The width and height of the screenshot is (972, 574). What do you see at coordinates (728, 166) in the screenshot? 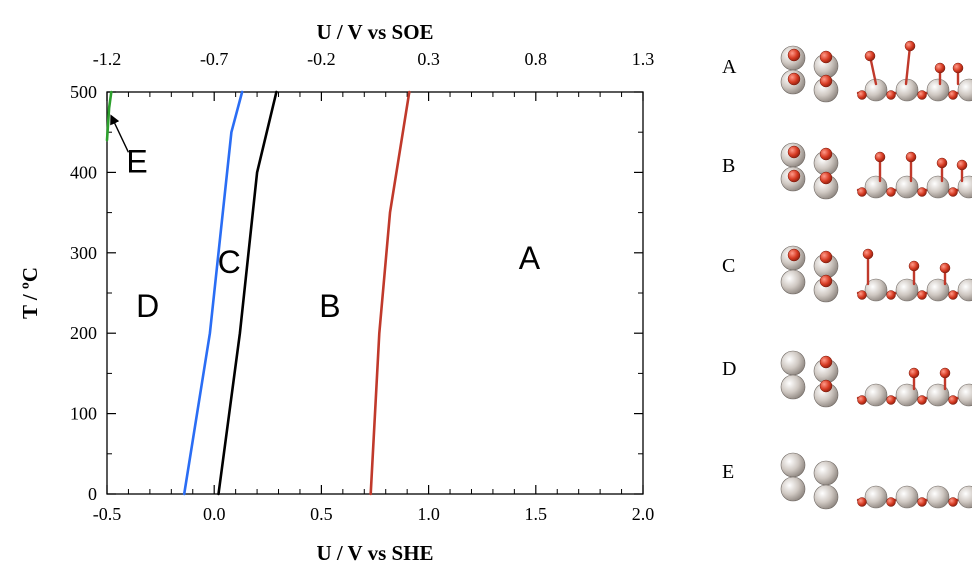
I see `structure-label-b: B` at bounding box center [728, 166].